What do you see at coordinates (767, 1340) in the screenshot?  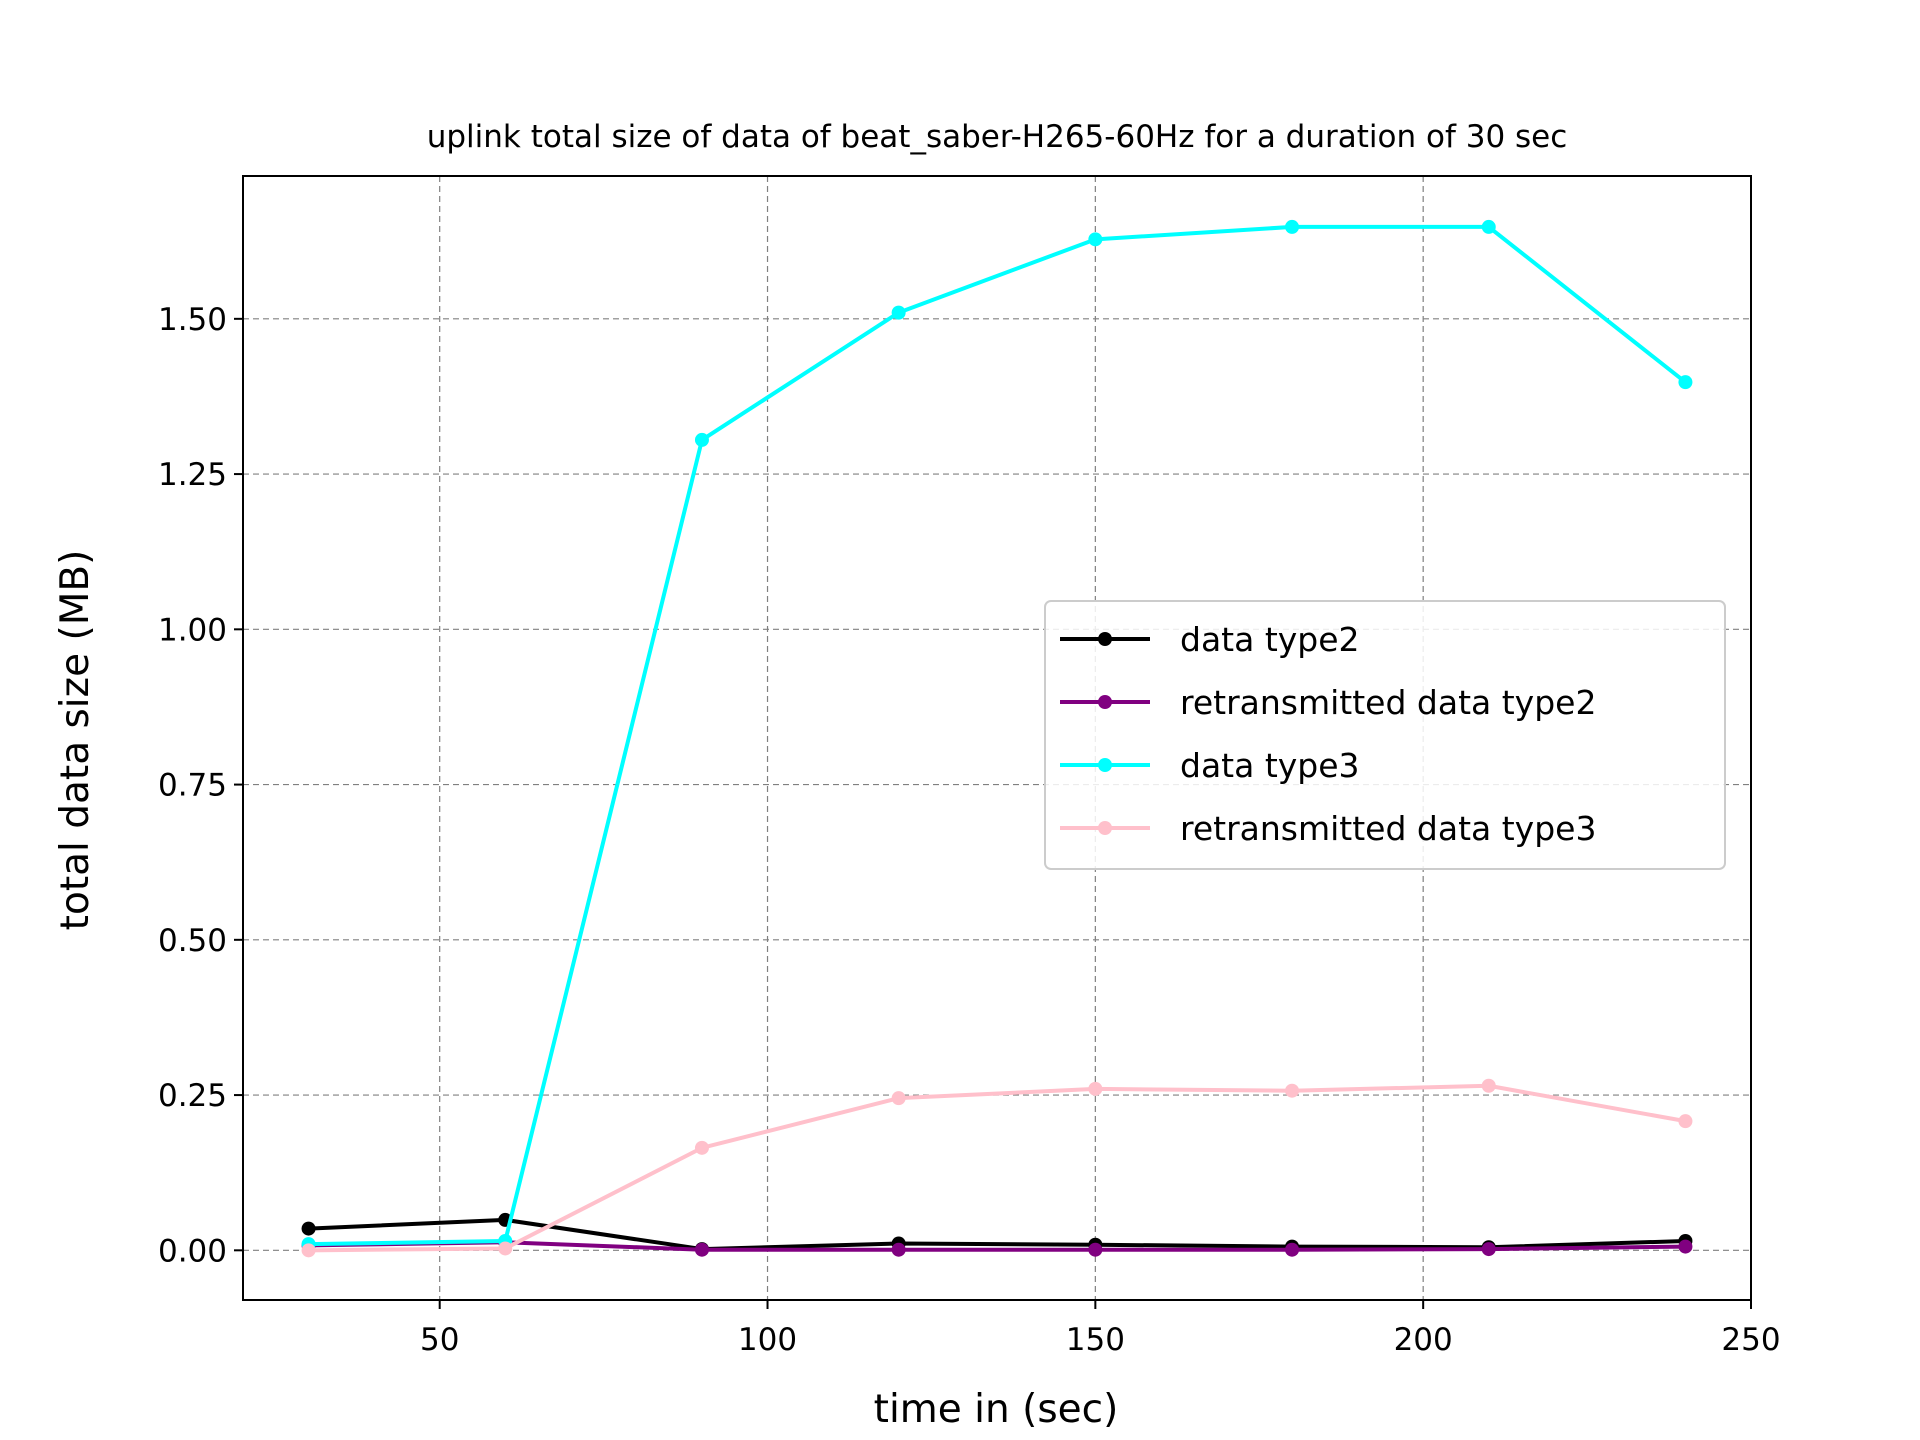 I see `x-tick-label: 100` at bounding box center [767, 1340].